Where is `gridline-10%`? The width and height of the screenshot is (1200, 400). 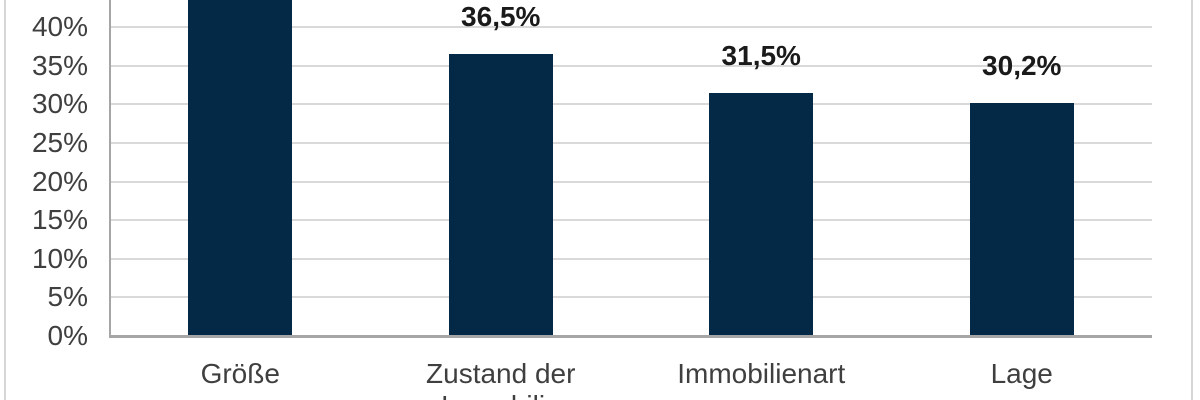 gridline-10% is located at coordinates (631, 258).